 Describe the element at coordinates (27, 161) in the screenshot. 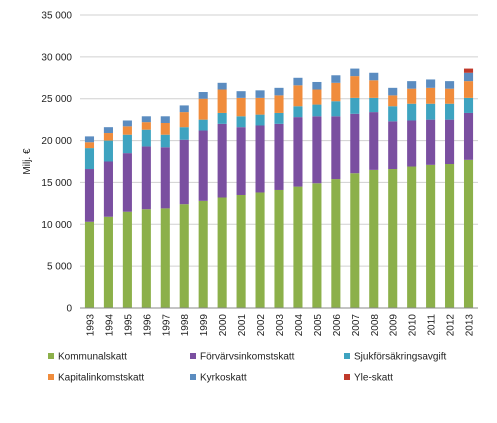

I see `y-axis-label: Milj. €` at that location.